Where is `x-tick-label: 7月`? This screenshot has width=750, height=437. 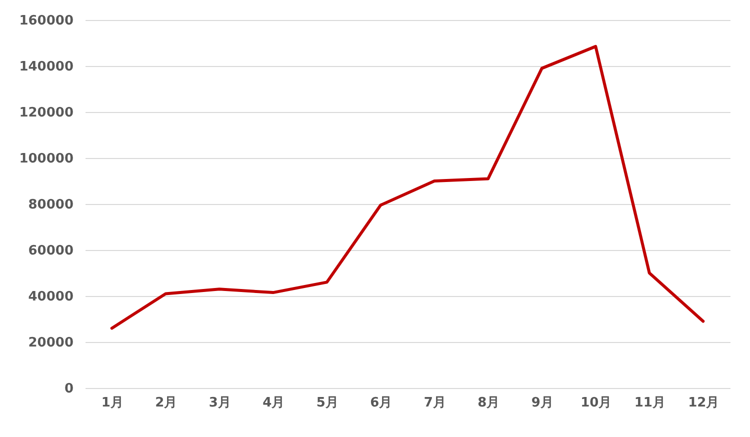
x-tick-label: 7月 is located at coordinates (435, 403).